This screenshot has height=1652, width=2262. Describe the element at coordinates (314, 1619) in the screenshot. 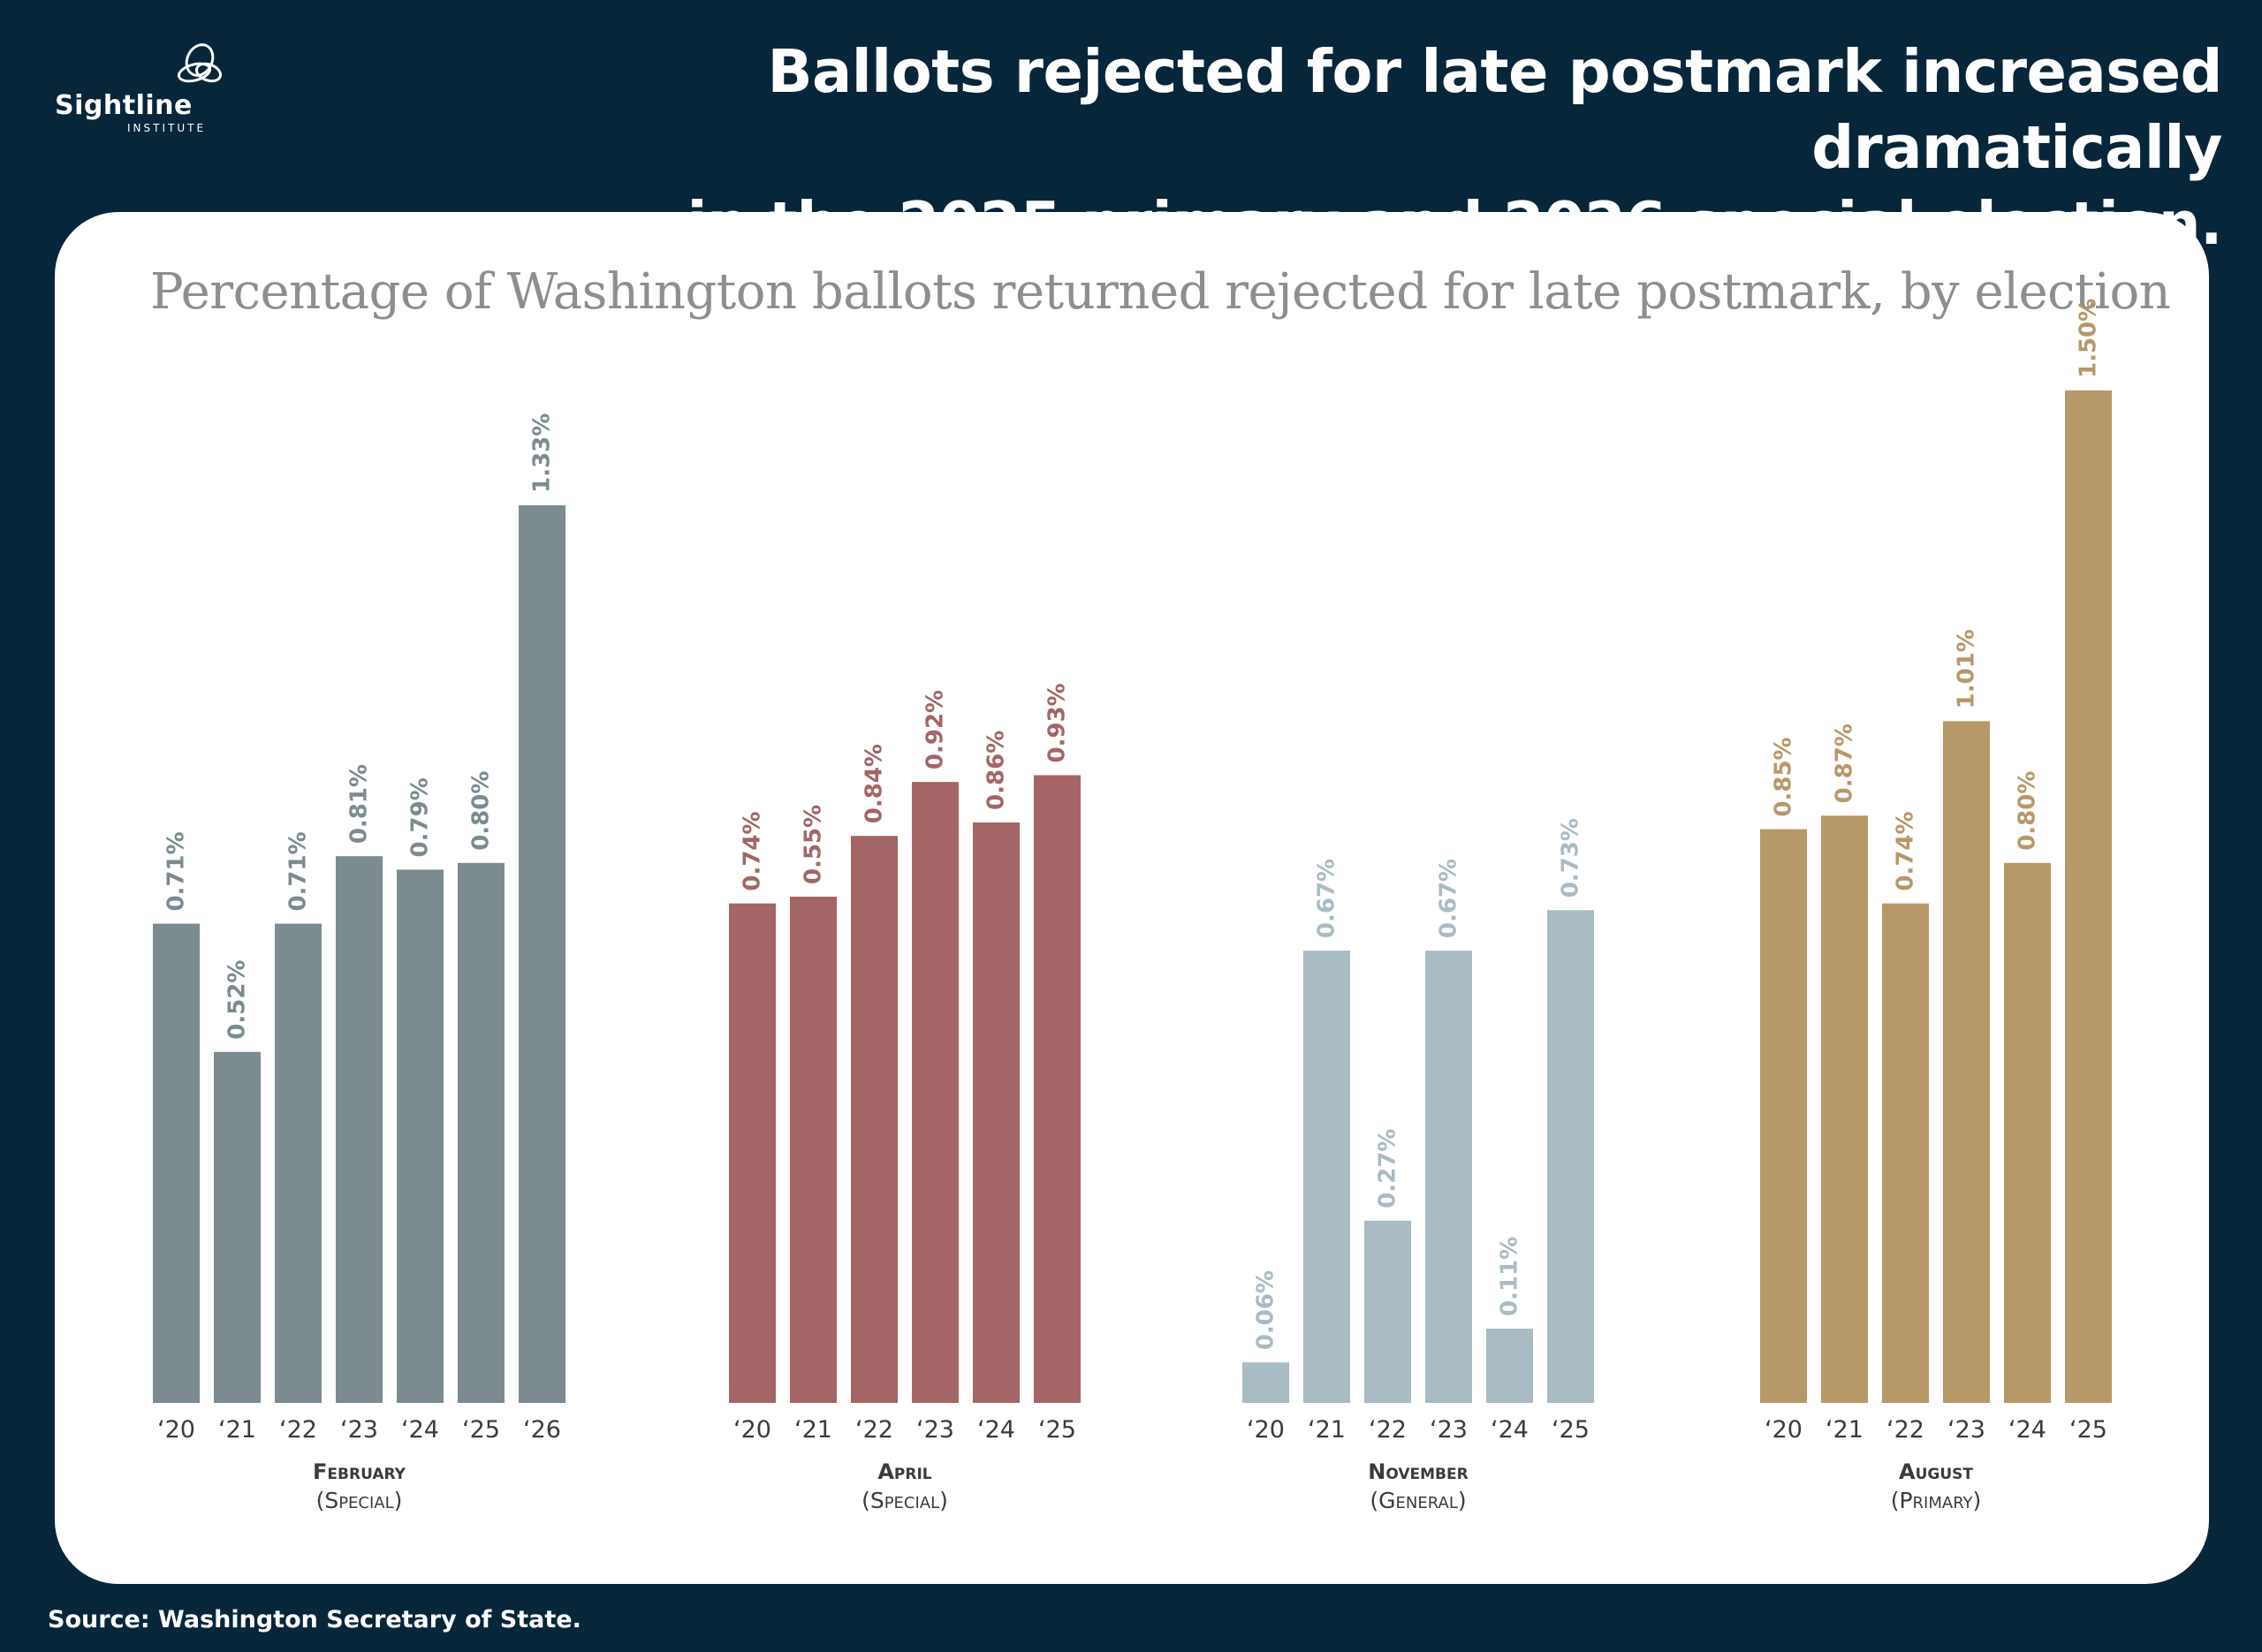

I see `source-note: Source: Washington Secretary of State.` at that location.